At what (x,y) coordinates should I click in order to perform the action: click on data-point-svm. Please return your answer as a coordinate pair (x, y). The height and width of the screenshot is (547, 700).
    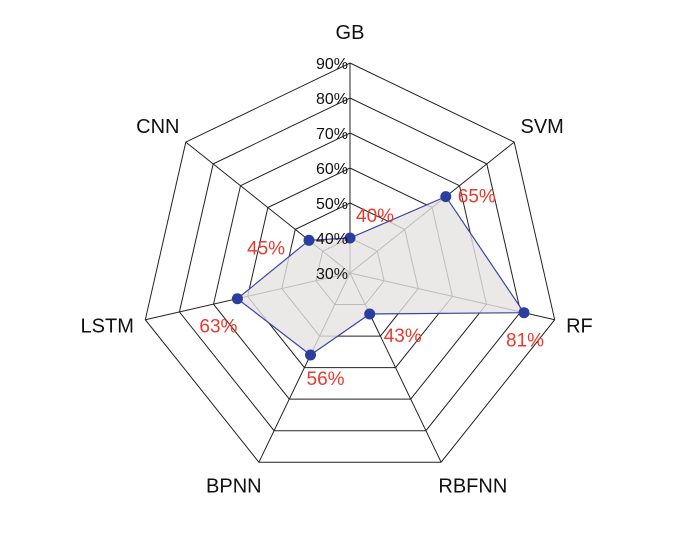
    Looking at the image, I should click on (446, 197).